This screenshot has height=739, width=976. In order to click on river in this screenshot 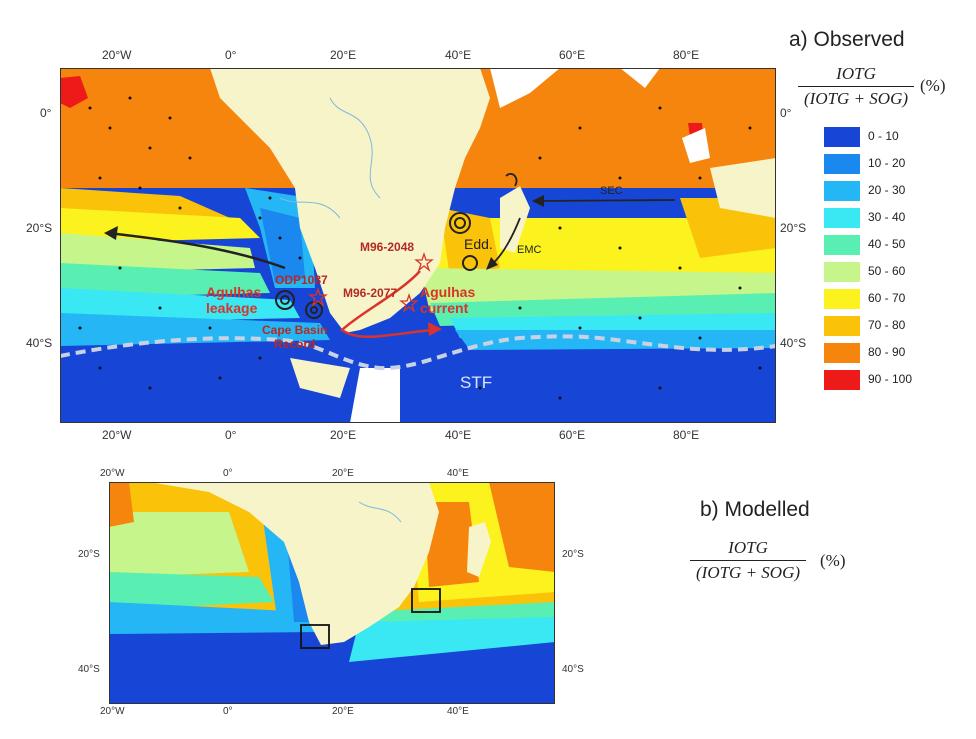, I will do `click(355, 148)`.